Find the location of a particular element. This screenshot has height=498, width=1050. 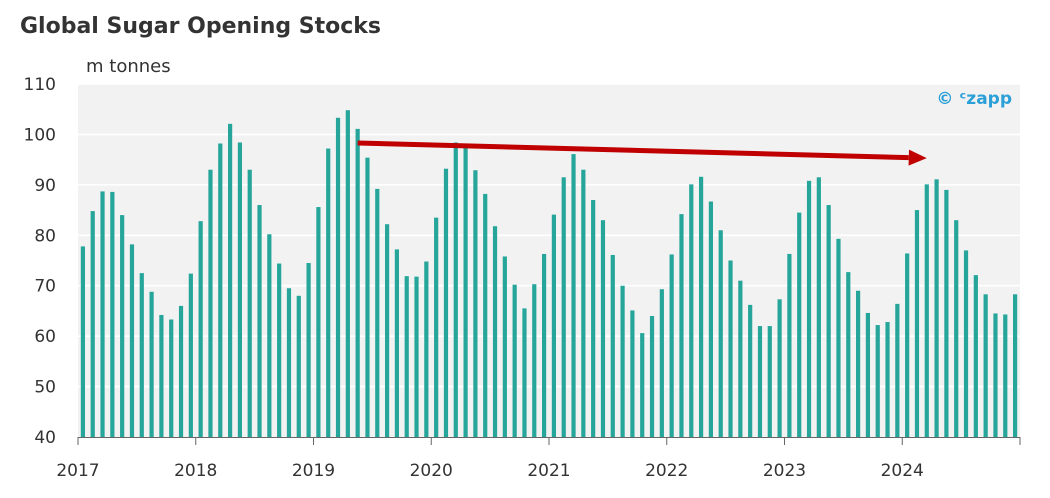

x-tick-label: 2018 is located at coordinates (195, 471).